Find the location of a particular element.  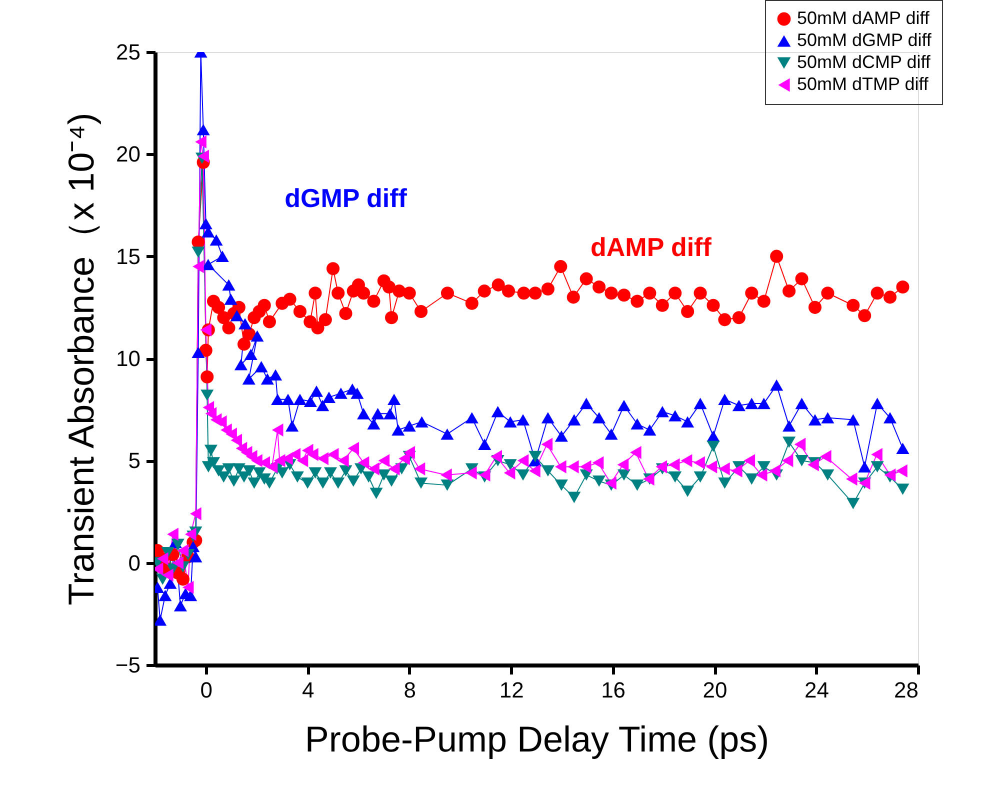

y-axis-title: Transient Absorbance（x 10⁻⁴) is located at coordinates (81, 359).